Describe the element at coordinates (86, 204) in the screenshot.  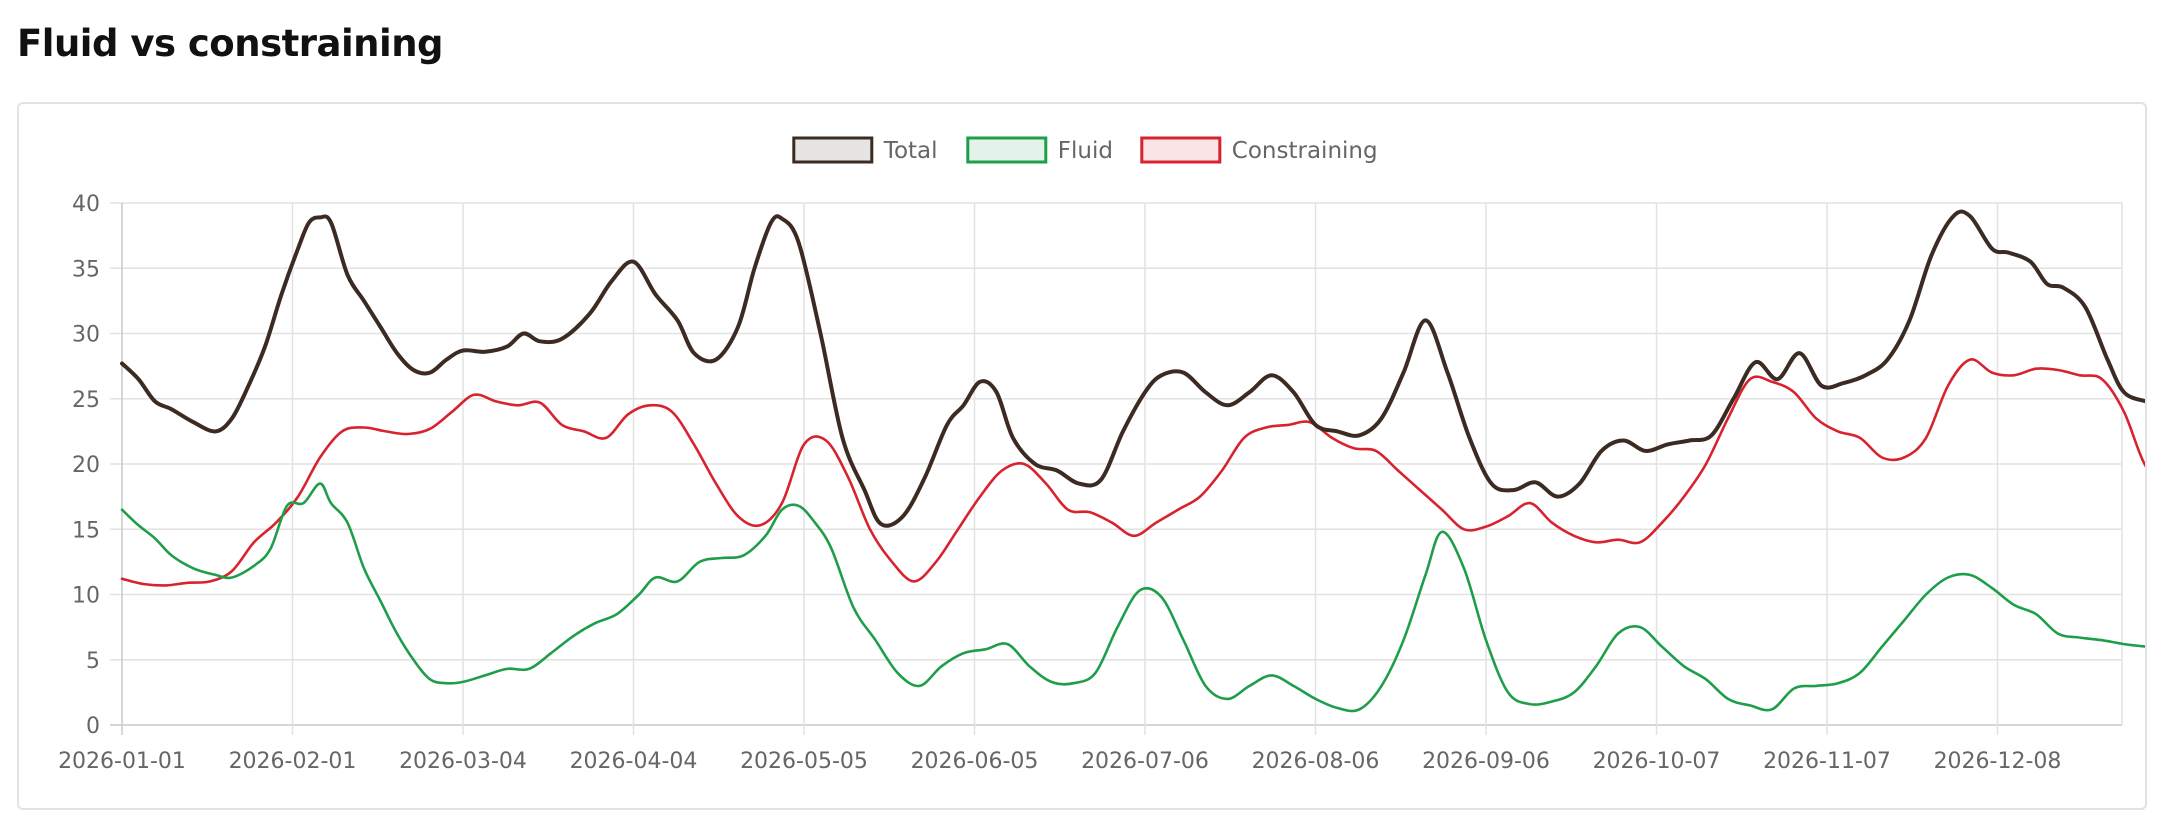
I see `y-tick-label: 40` at that location.